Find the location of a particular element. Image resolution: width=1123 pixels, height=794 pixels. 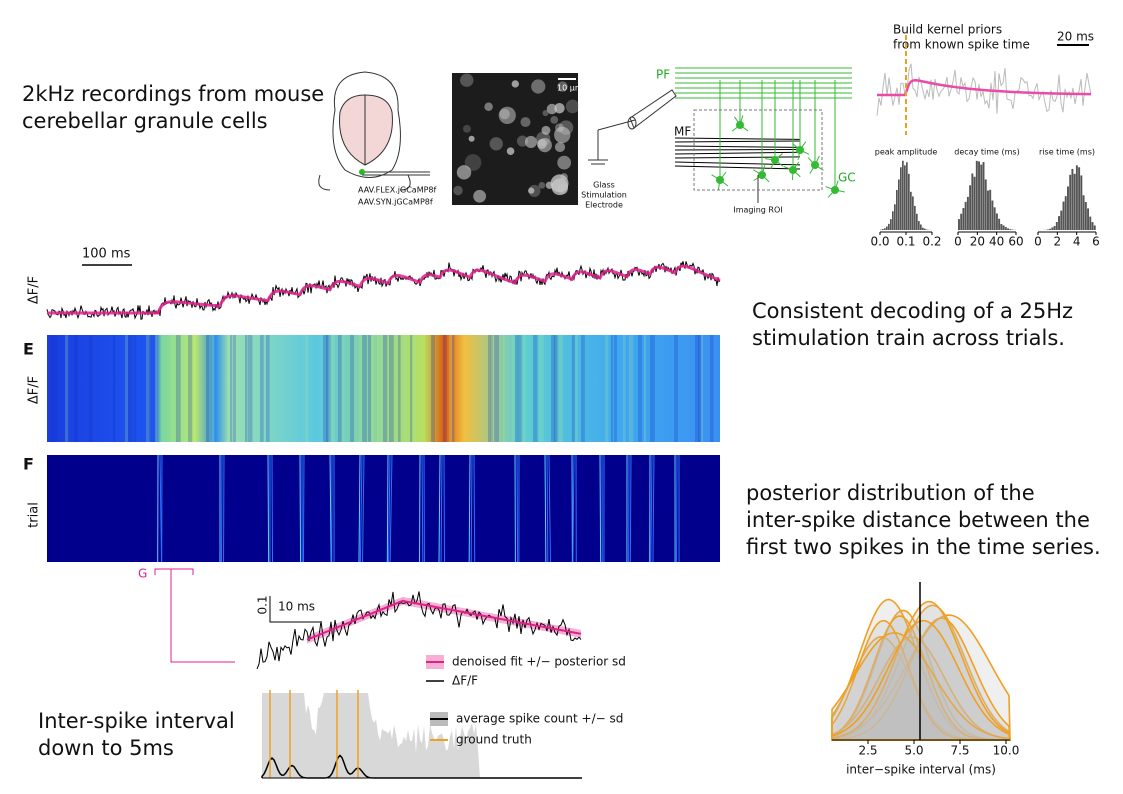

fit-trace is located at coordinates (384, 289).